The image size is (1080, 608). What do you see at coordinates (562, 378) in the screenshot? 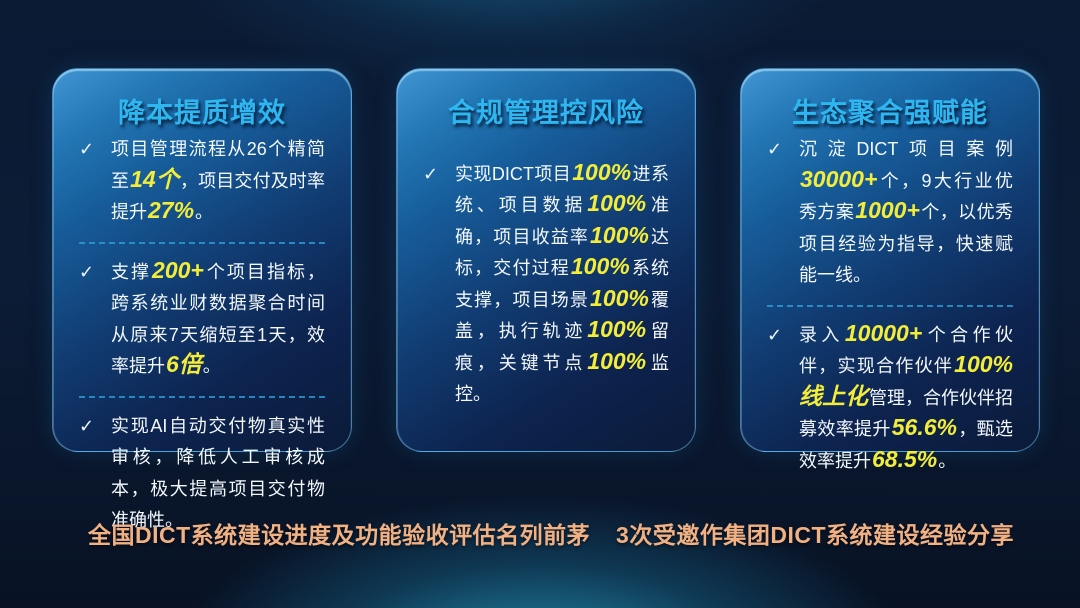
I see `text-segment: 监控。` at bounding box center [562, 378].